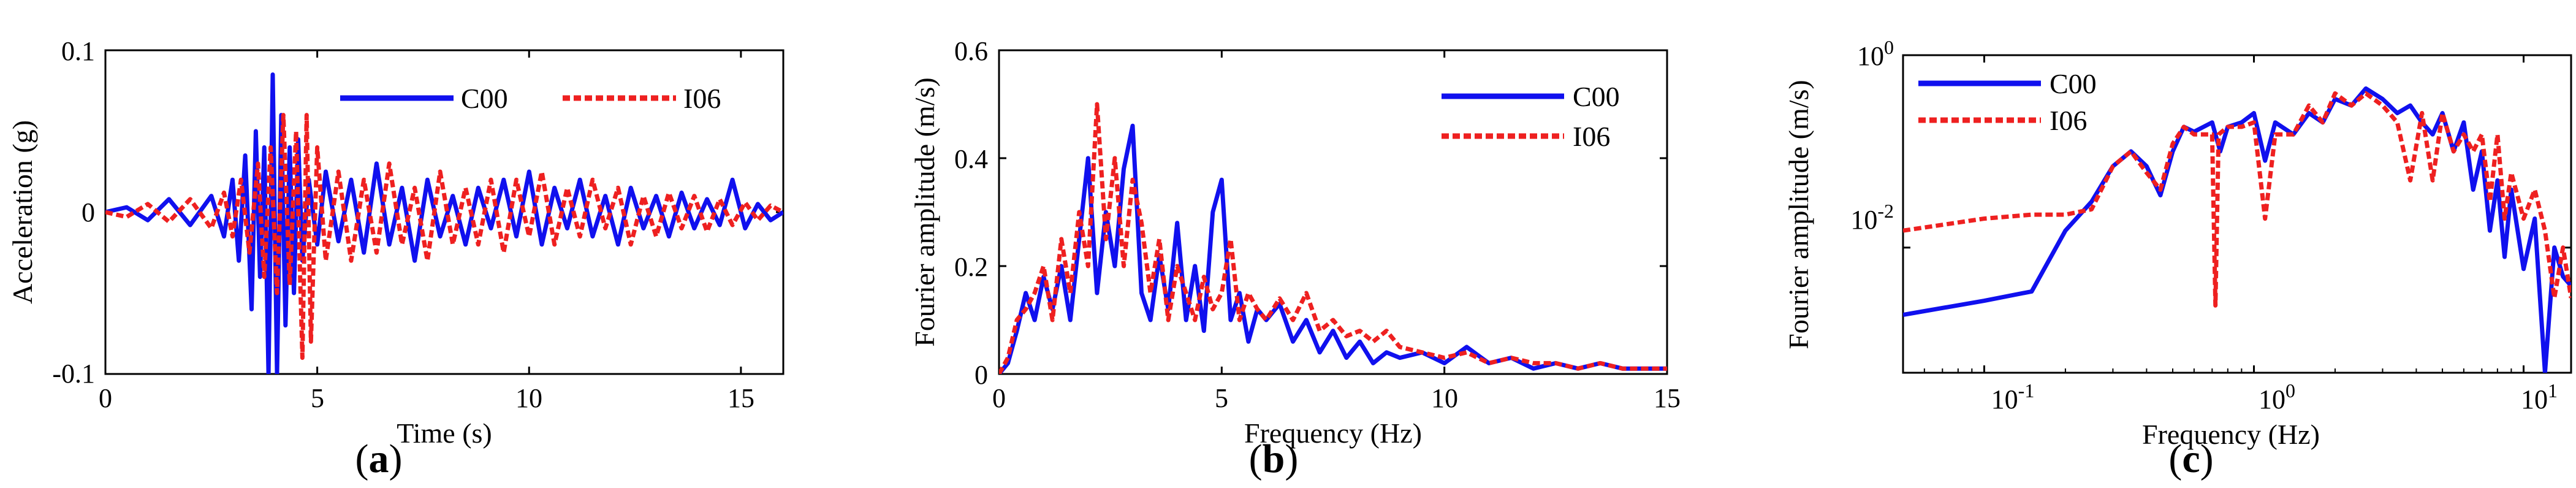 This screenshot has width=2576, height=488. What do you see at coordinates (1221, 398) in the screenshot?
I see `panel-b-xtick-label: 5` at bounding box center [1221, 398].